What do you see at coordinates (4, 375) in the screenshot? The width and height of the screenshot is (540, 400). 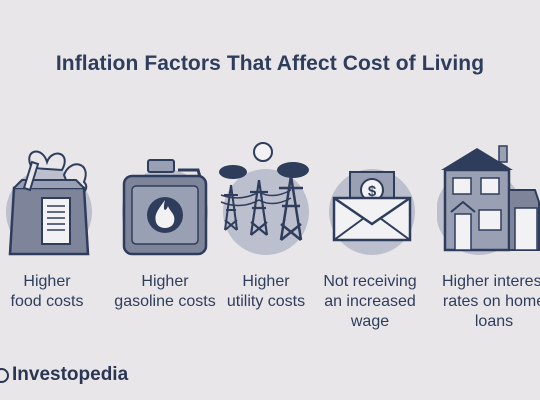 I see `brand-mark-icon` at bounding box center [4, 375].